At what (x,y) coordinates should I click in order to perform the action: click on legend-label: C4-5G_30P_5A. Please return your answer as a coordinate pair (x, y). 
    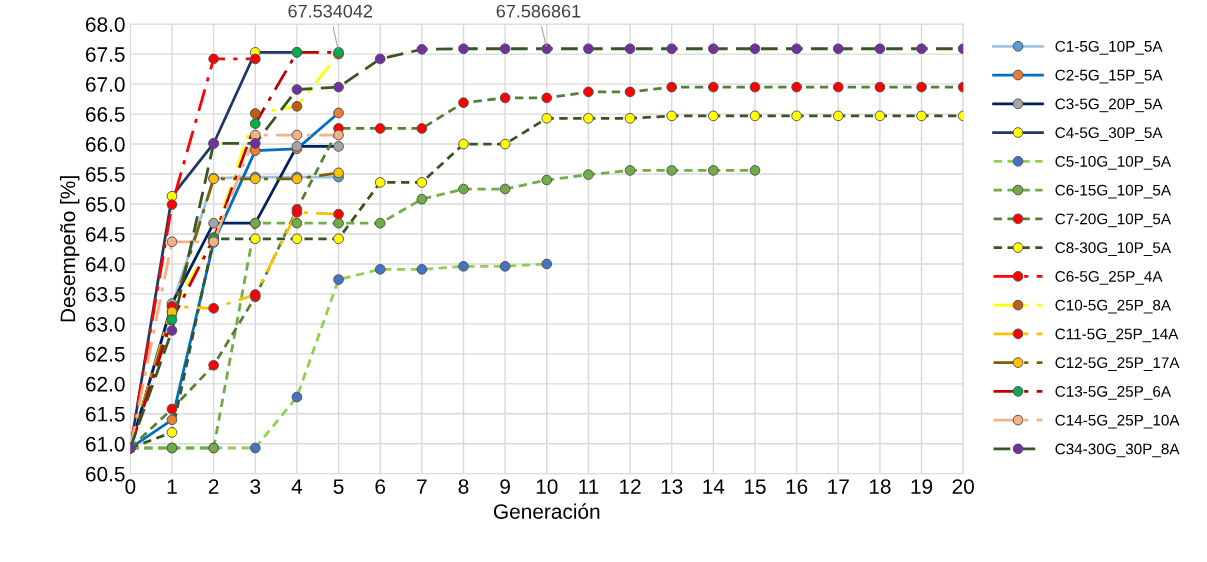
    Looking at the image, I should click on (1109, 134).